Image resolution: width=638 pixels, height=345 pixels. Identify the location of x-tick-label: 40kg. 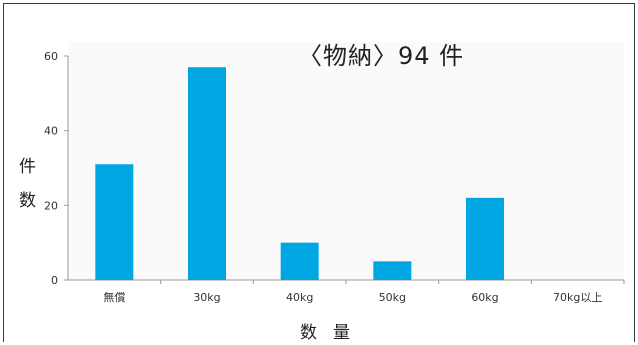
(299, 297).